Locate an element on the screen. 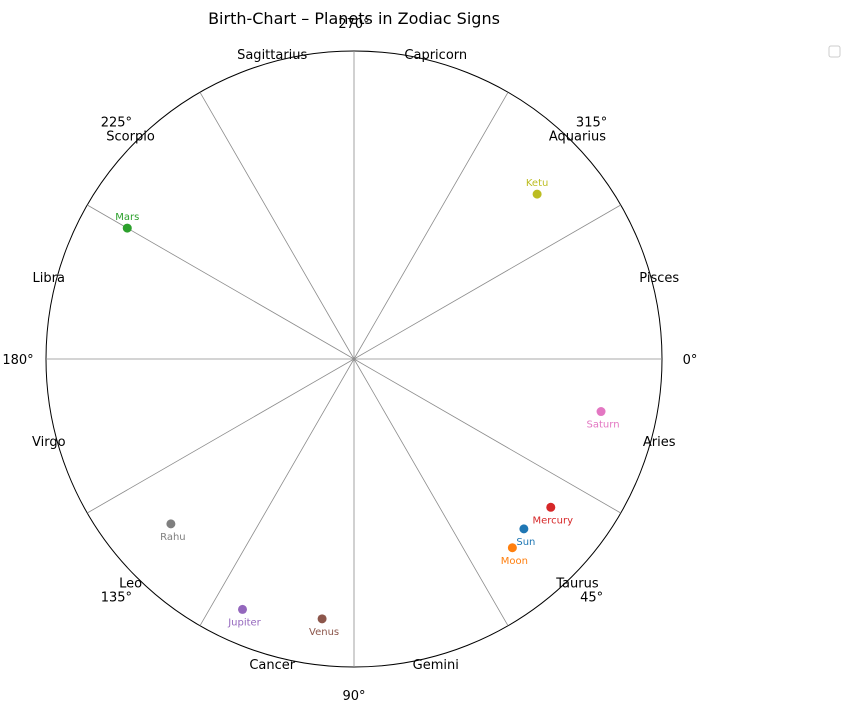 The image size is (850, 704). planet-marker-saturn is located at coordinates (601, 412).